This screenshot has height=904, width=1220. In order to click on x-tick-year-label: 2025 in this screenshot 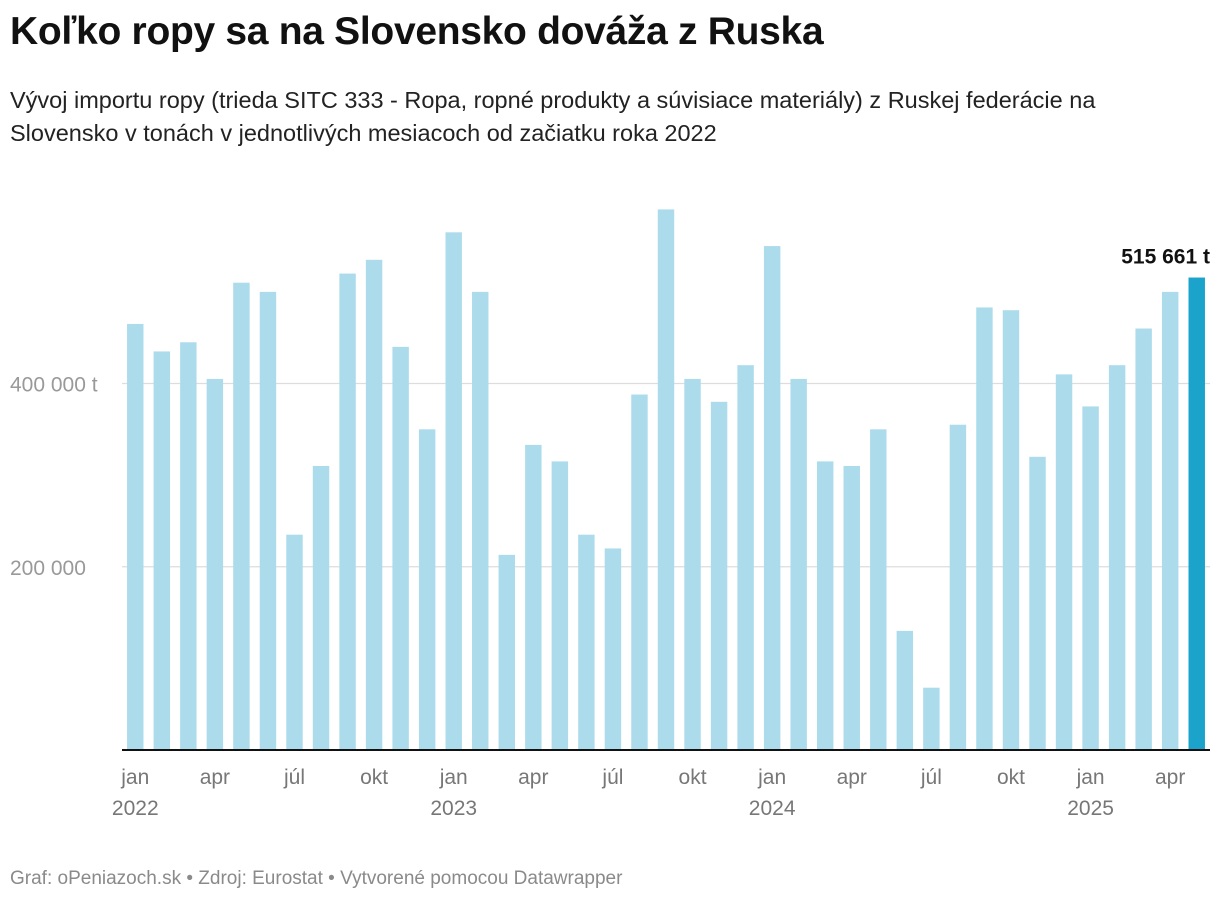, I will do `click(1090, 808)`.